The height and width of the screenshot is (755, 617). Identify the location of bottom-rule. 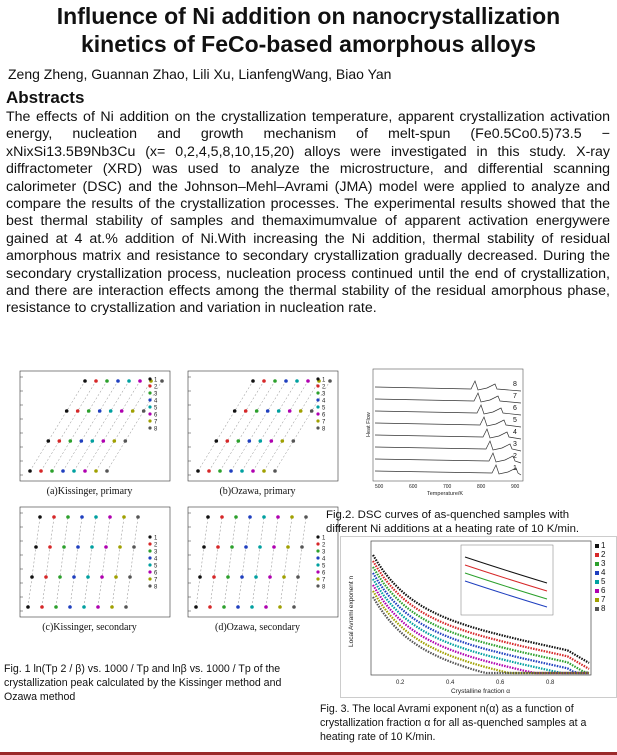
(308, 753).